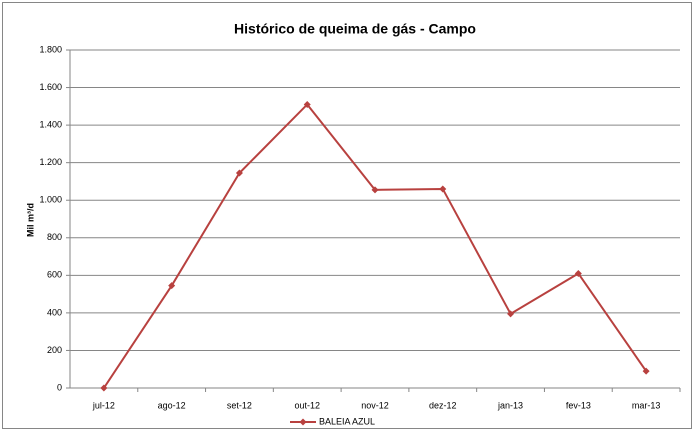 The width and height of the screenshot is (695, 432). Describe the element at coordinates (54, 350) in the screenshot. I see `y-tick-label: 200` at that location.